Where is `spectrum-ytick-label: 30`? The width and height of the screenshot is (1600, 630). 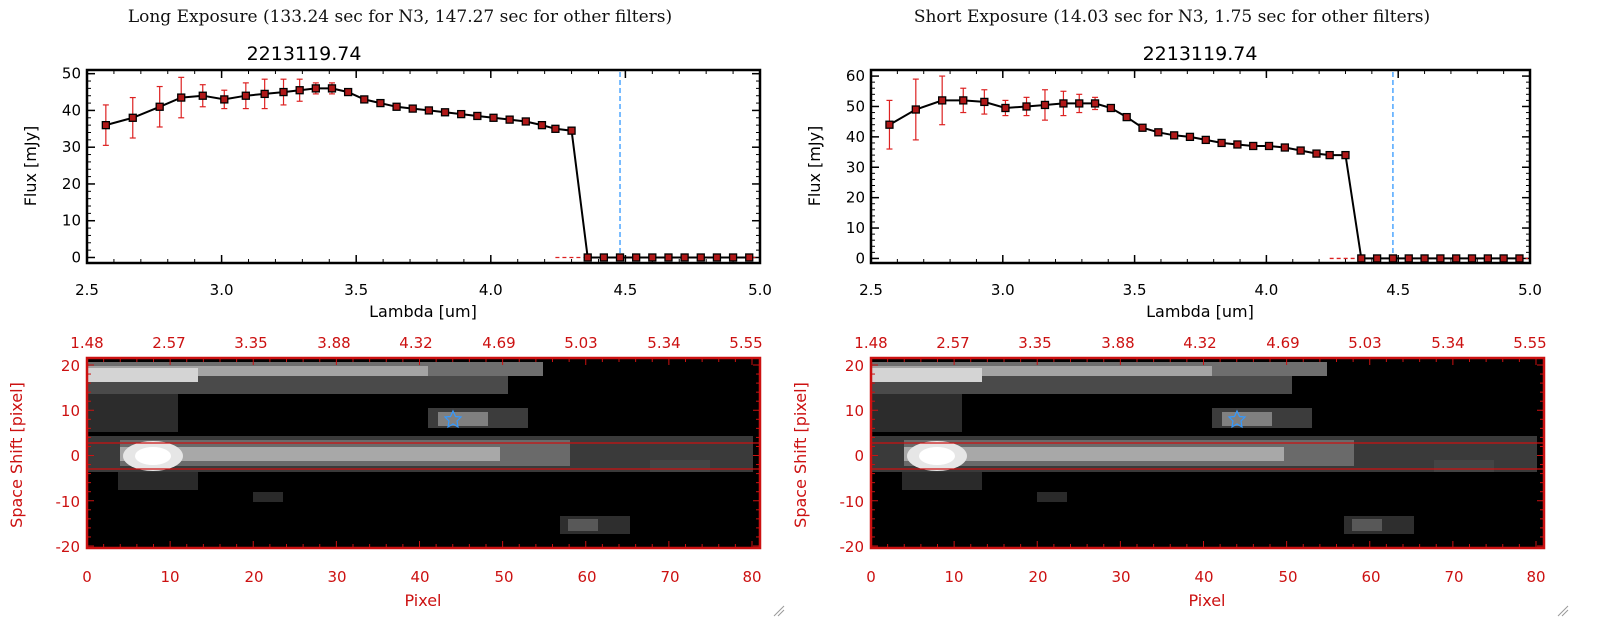
spectrum-ytick-label: 30 is located at coordinates (855, 167).